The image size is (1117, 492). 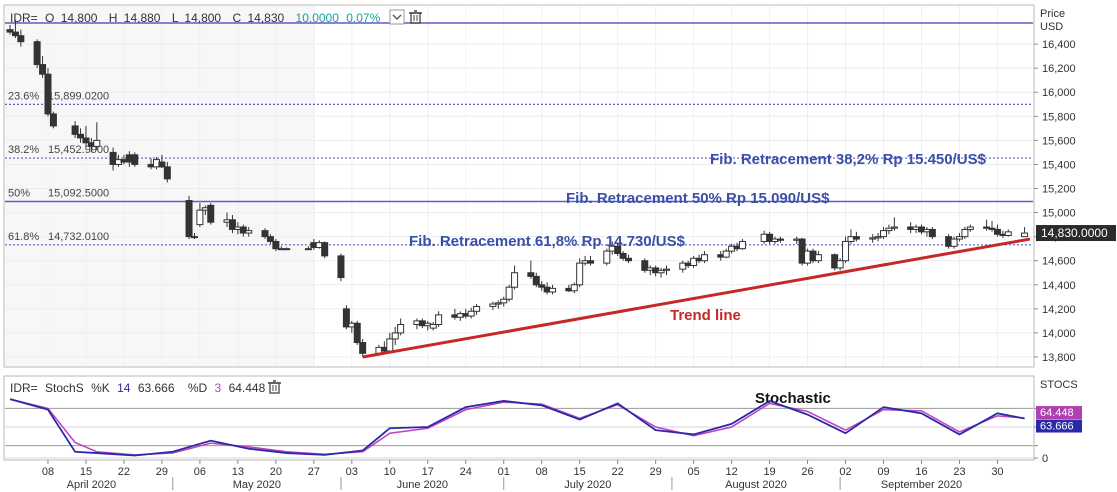 What do you see at coordinates (397, 17) in the screenshot?
I see `chevron-down-icon` at bounding box center [397, 17].